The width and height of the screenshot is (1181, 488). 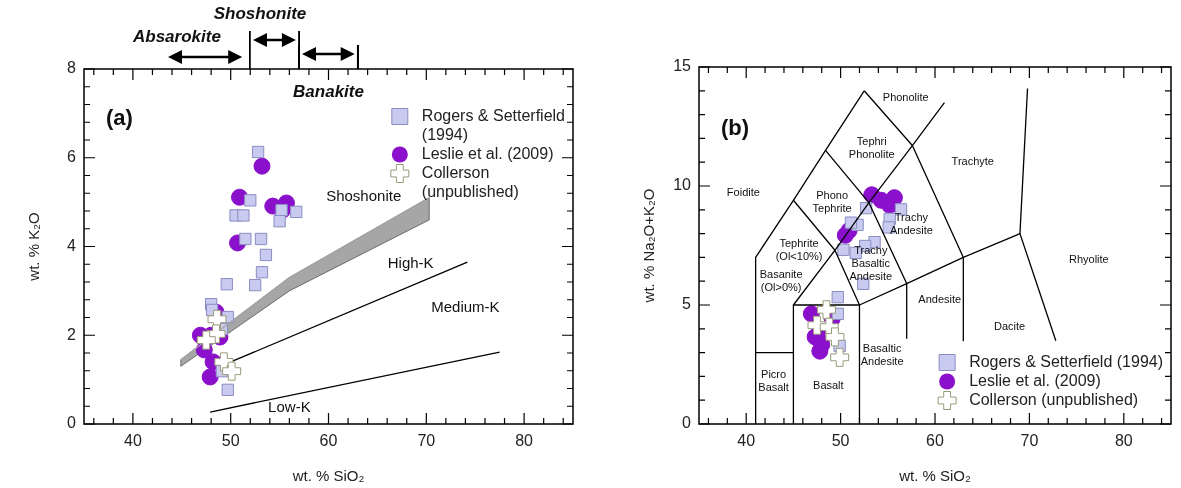 What do you see at coordinates (882, 354) in the screenshot?
I see `annotation: Basaltic Andesite` at bounding box center [882, 354].